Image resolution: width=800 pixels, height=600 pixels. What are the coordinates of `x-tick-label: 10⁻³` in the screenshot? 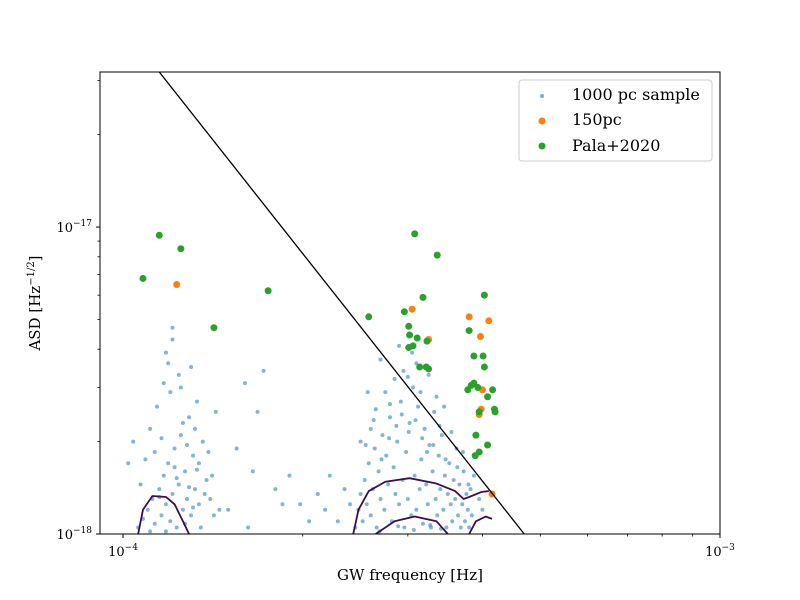 It's located at (720, 551).